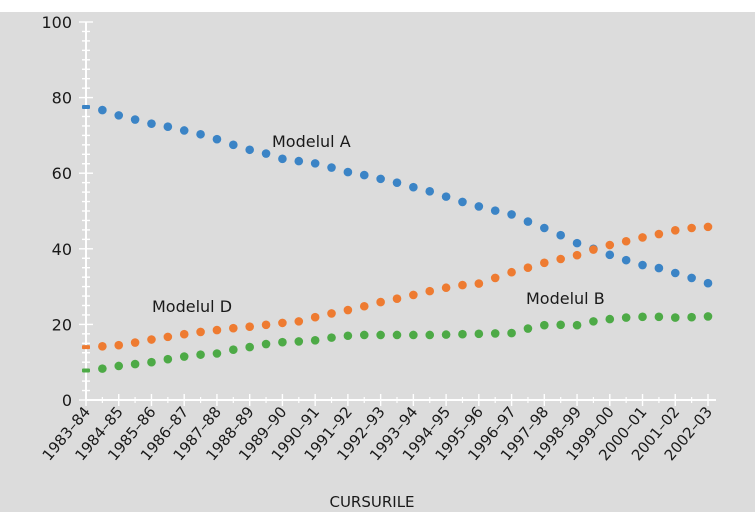 This screenshot has height=512, width=755. I want to click on x-axis-title: CURSURILE, so click(371, 502).